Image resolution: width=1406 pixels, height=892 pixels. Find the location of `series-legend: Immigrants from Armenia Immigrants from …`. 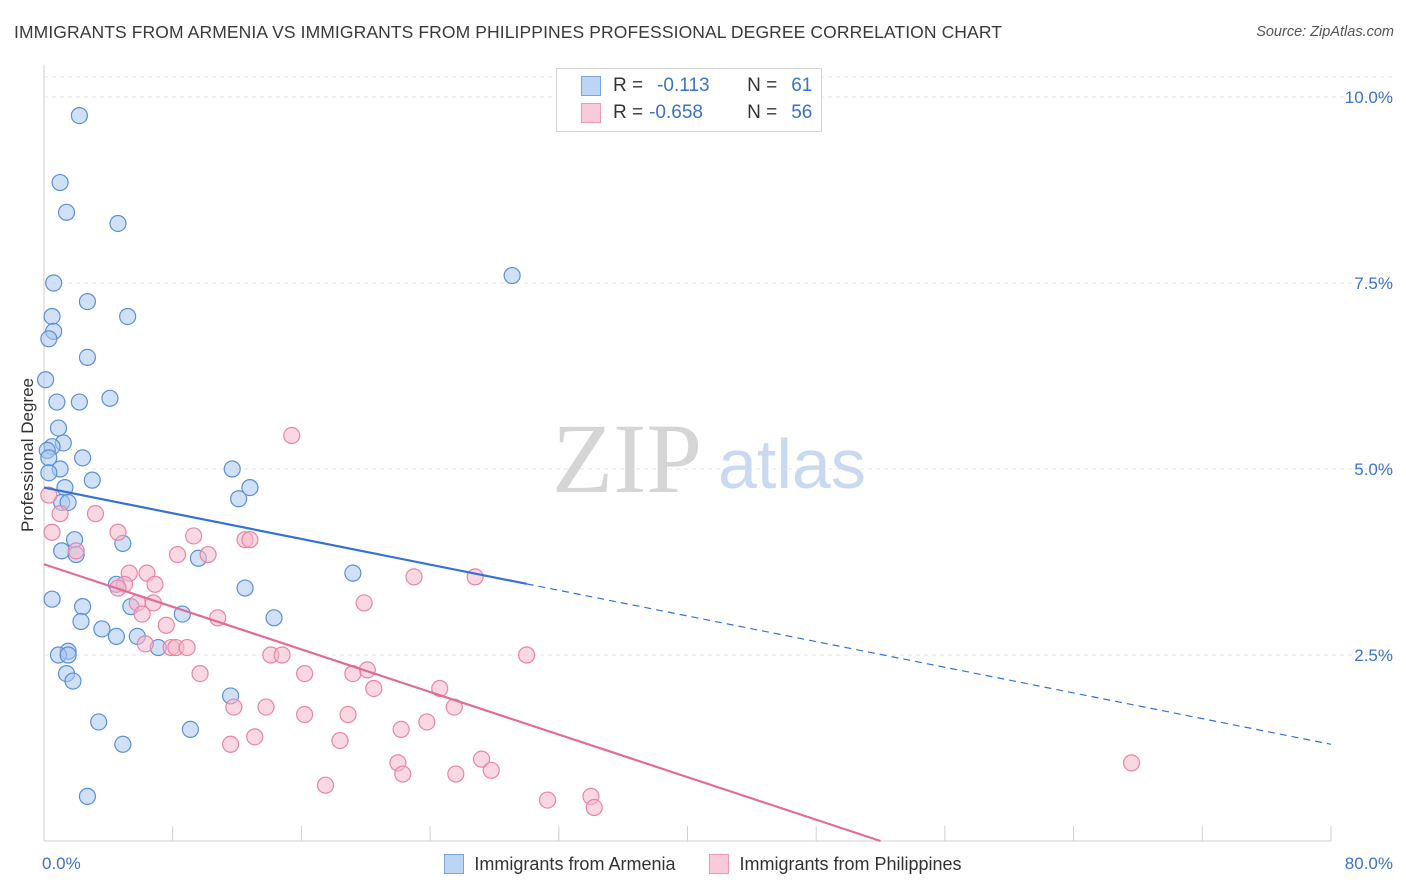

series-legend: Immigrants from Armenia Immigrants from … is located at coordinates (703, 864).